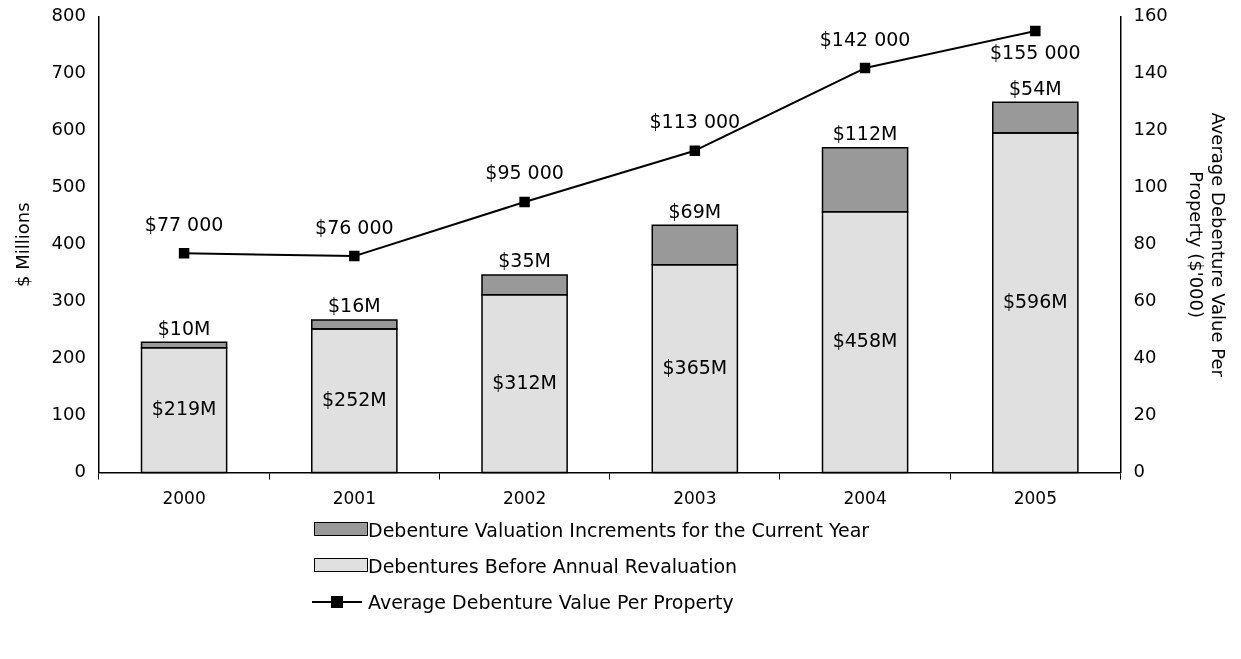 The width and height of the screenshot is (1241, 659). I want to click on data-label: $365M, so click(695, 366).